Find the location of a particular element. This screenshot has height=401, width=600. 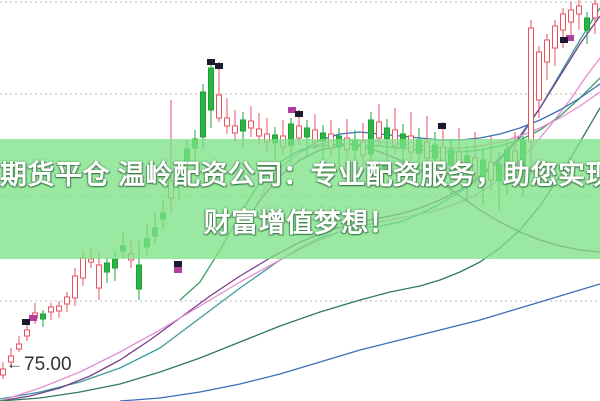

promo-headline-line1: 期货平仓 温岭配资公司：专业配资服务，助您实现 is located at coordinates (300, 175).